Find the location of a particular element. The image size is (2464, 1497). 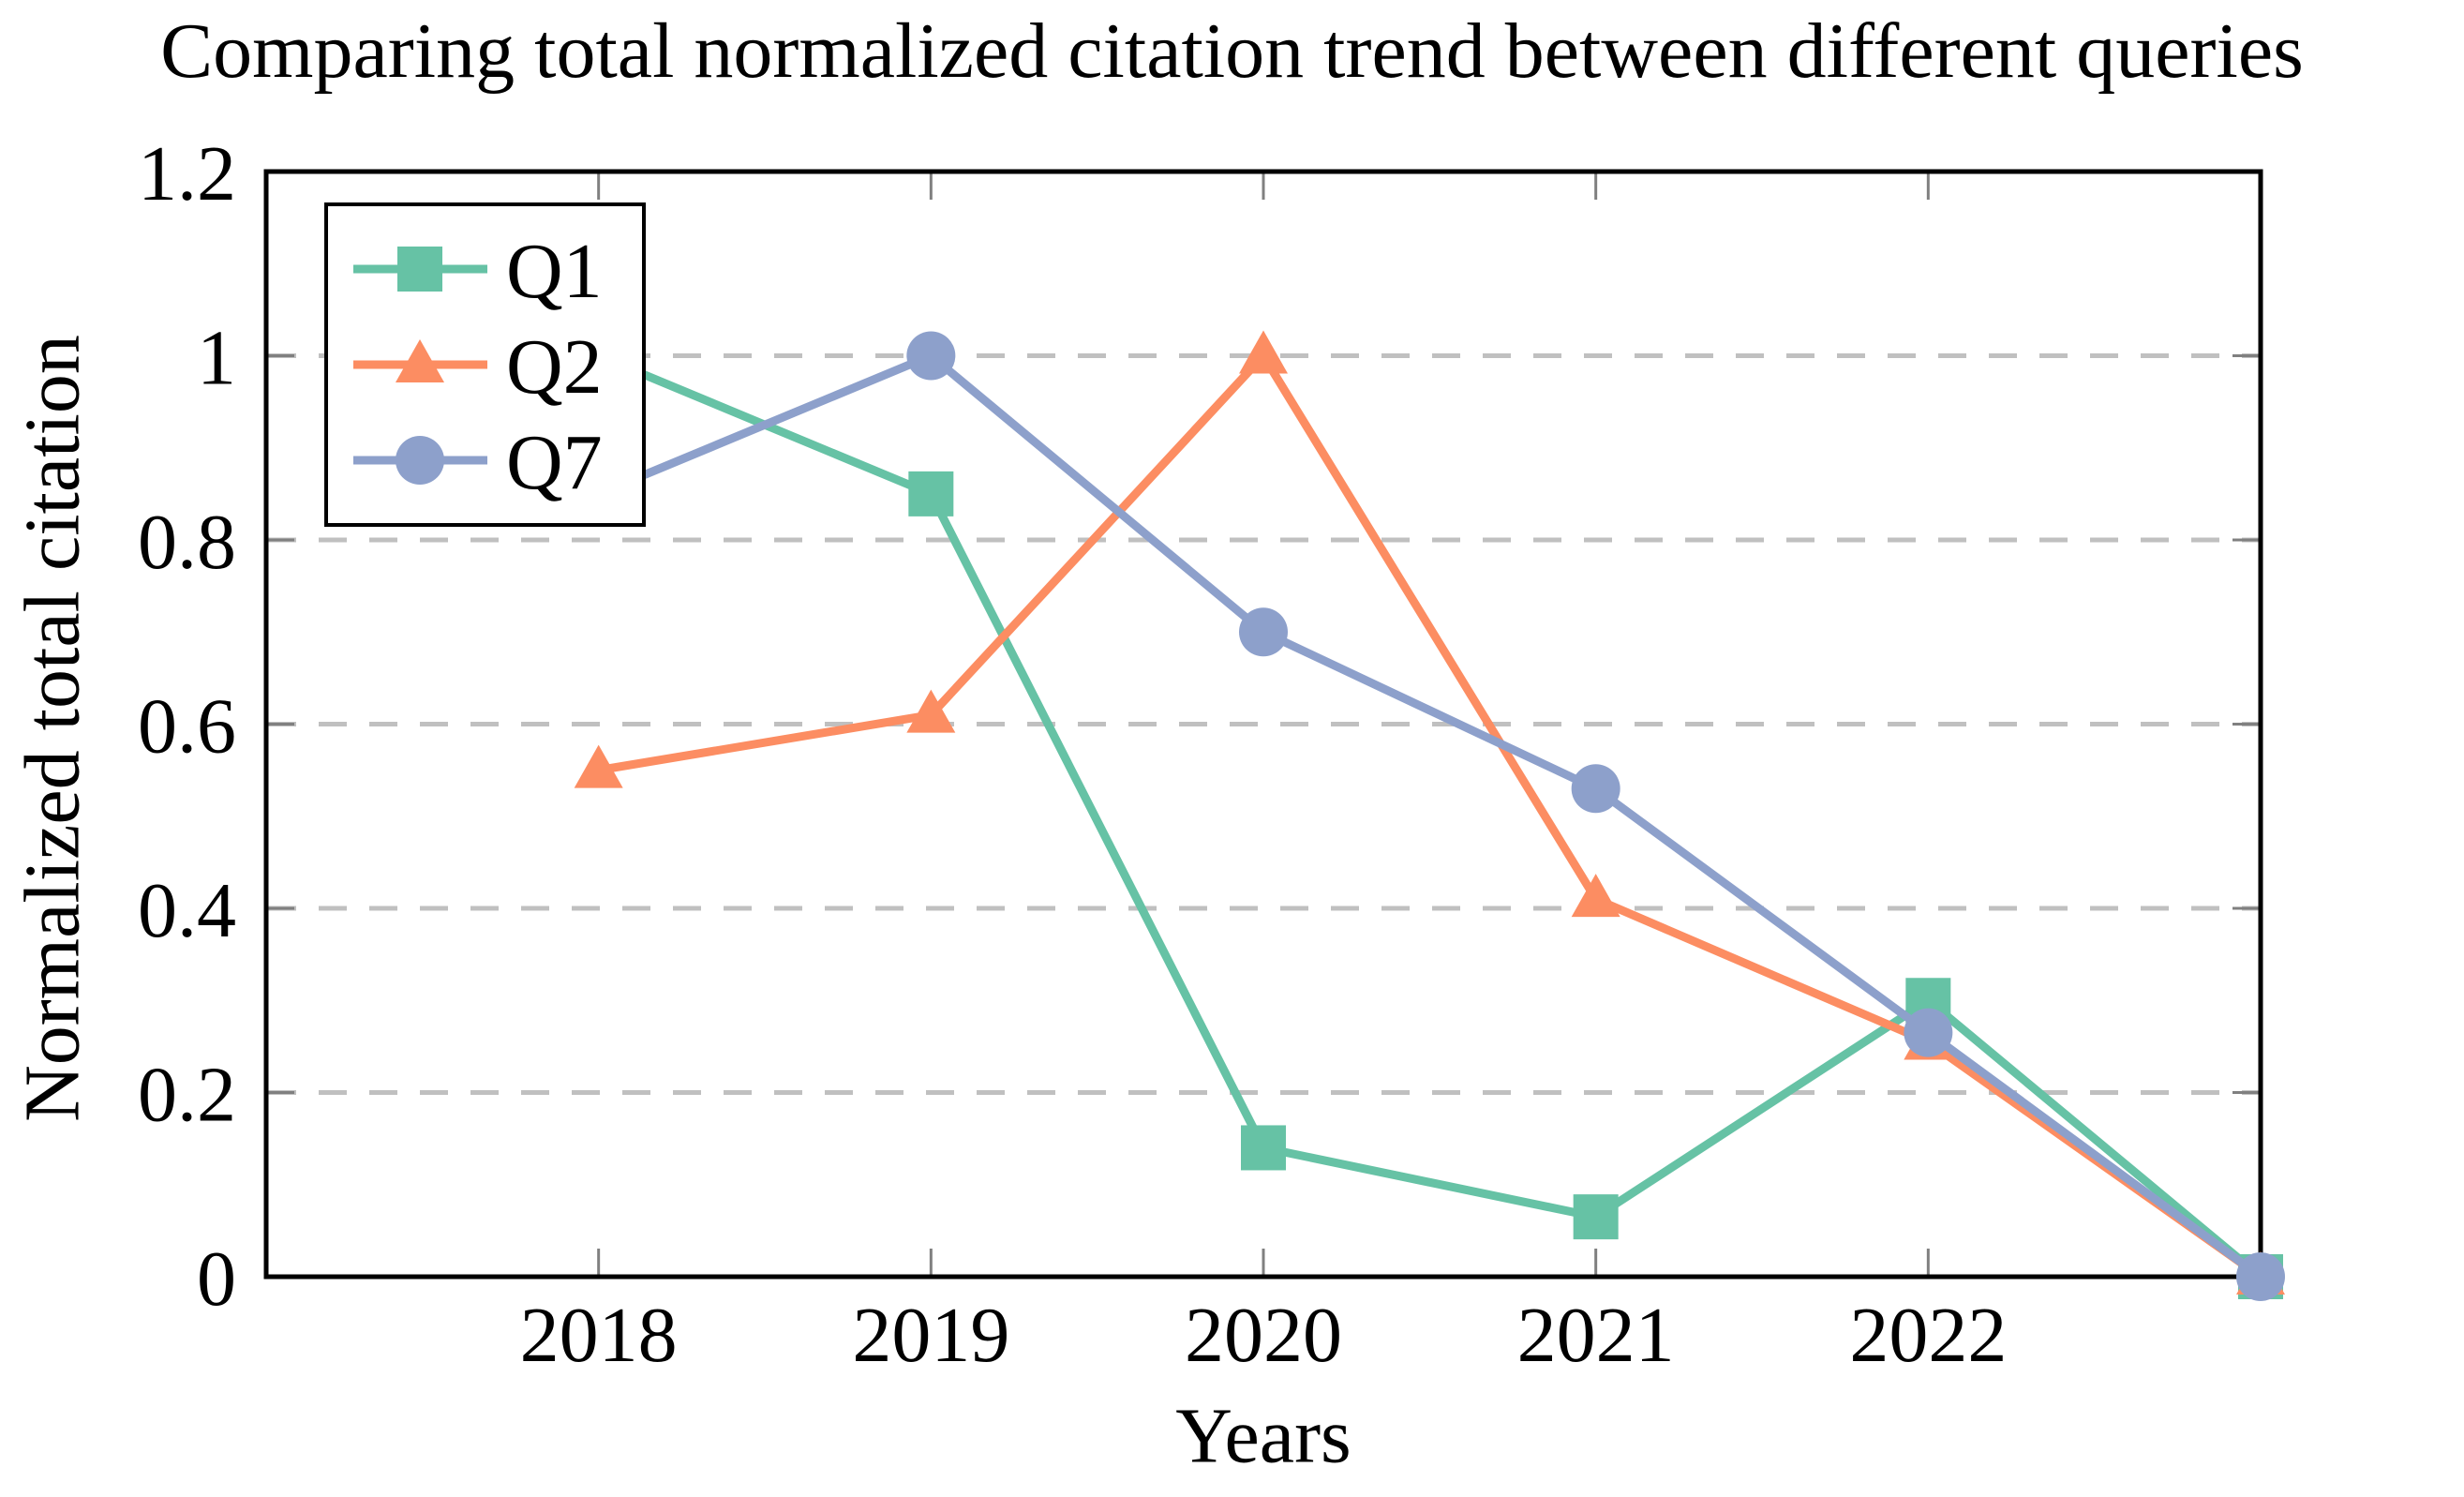

x-tick-label: 2019 is located at coordinates (930, 1335).